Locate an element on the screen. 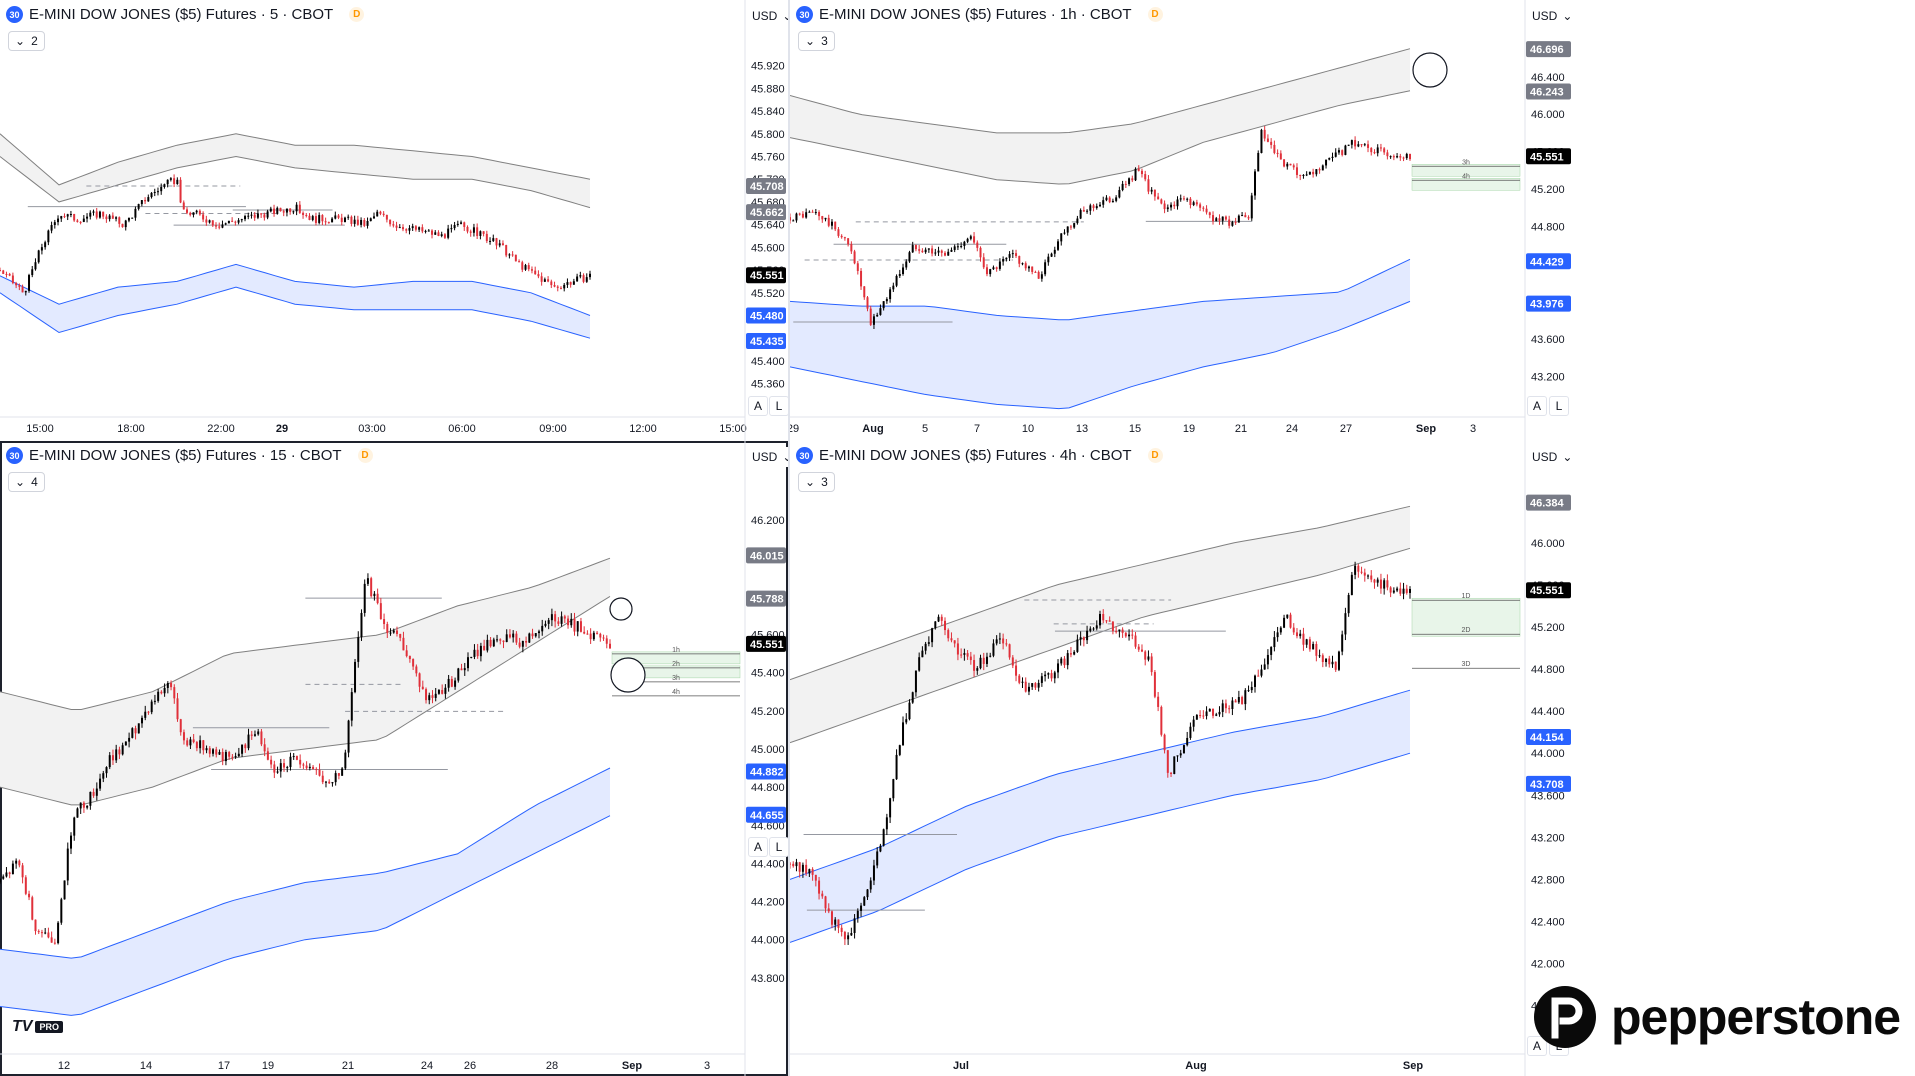  projection-label: 4h is located at coordinates (676, 692).